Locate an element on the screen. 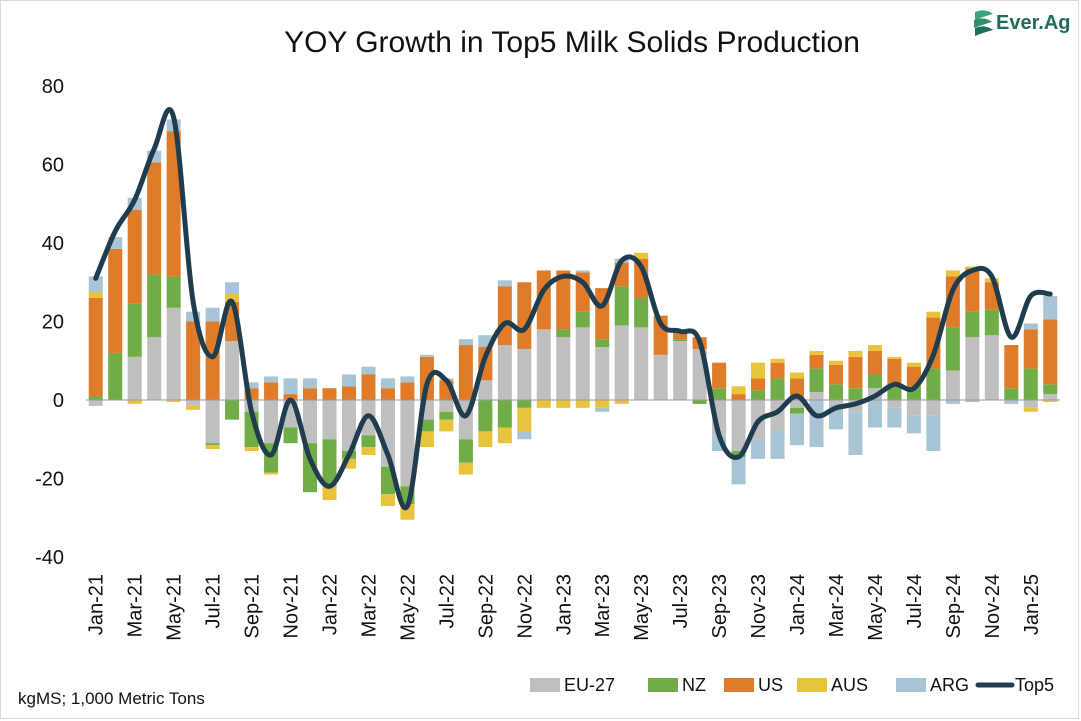 Image resolution: width=1081 pixels, height=721 pixels. legend-label: AUS is located at coordinates (849, 685).